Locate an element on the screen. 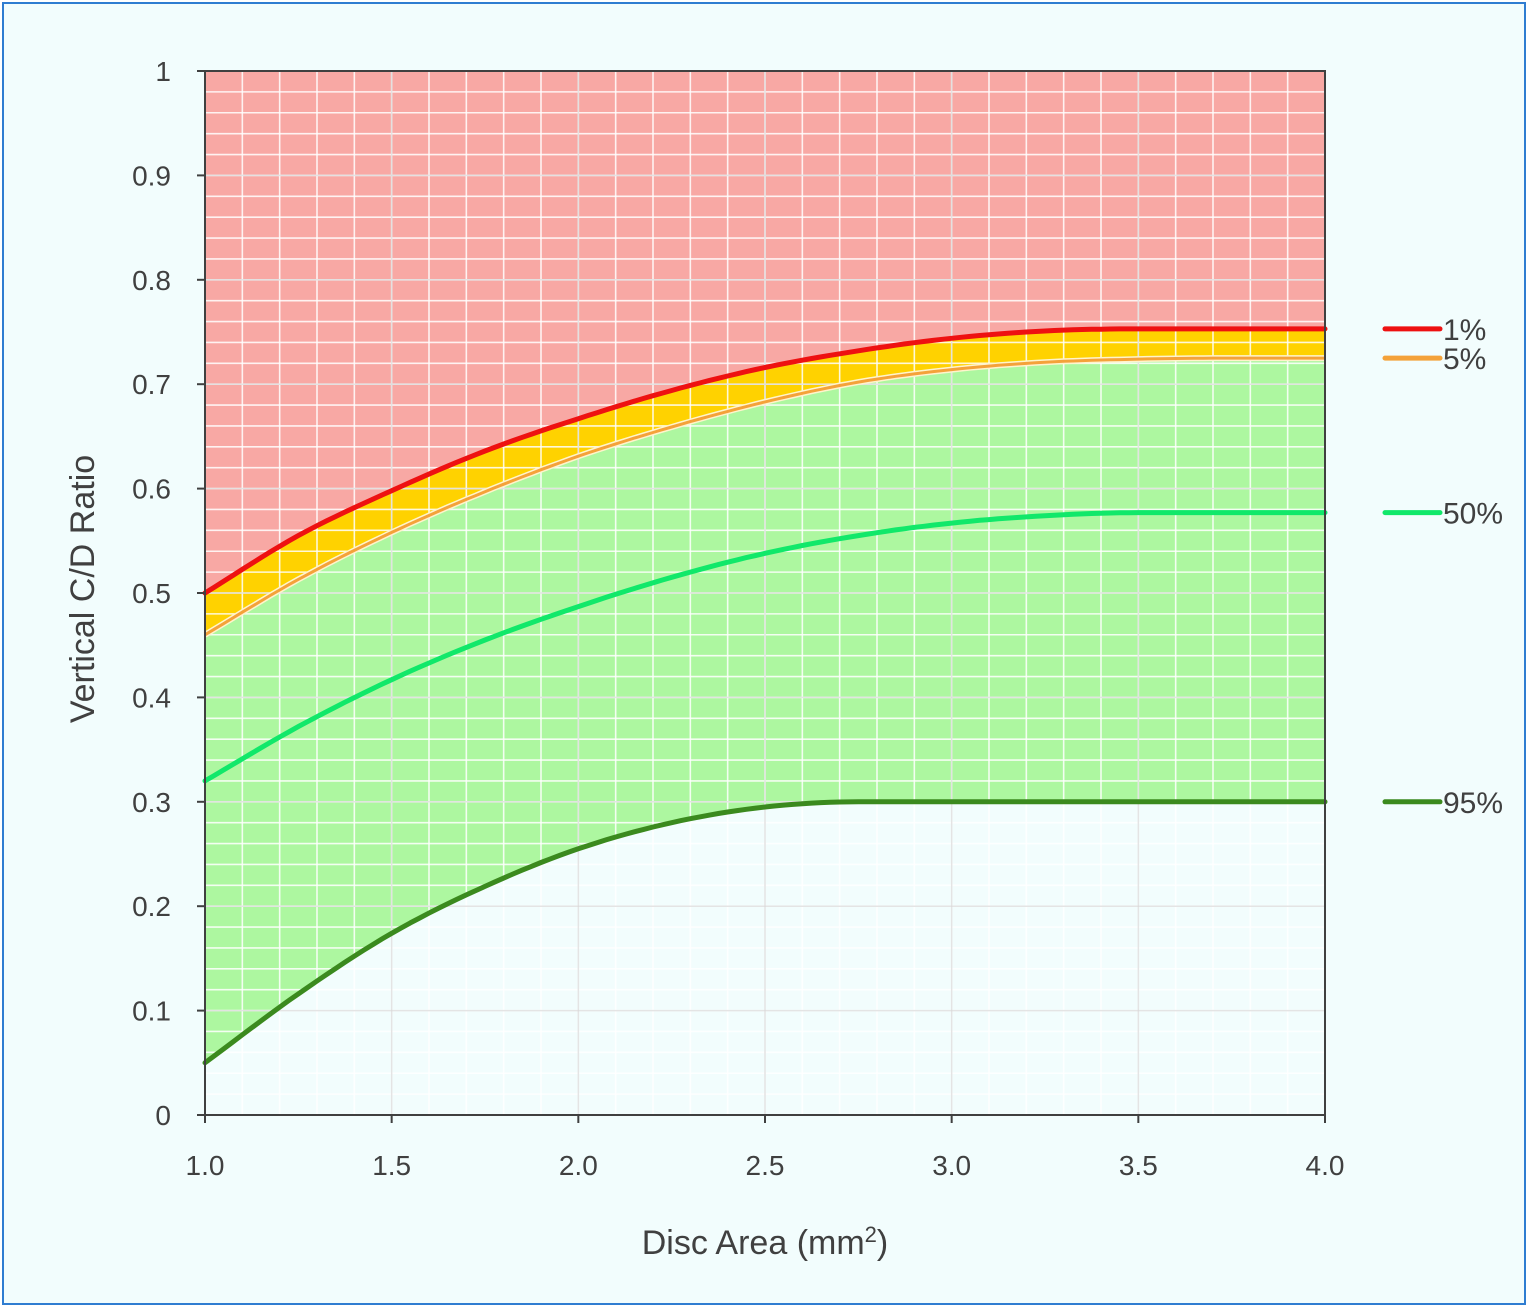 The image size is (1532, 1311). x-tick-label: 2.0 is located at coordinates (578, 1165).